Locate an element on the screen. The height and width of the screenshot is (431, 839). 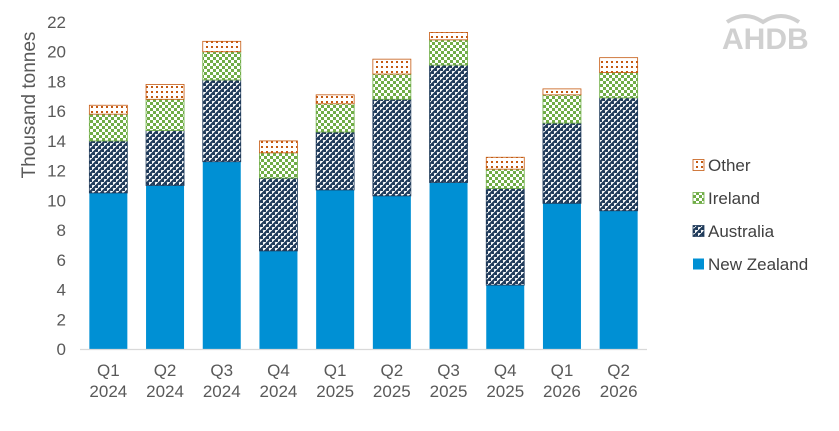
y-tick-label: 20 is located at coordinates (56, 52).